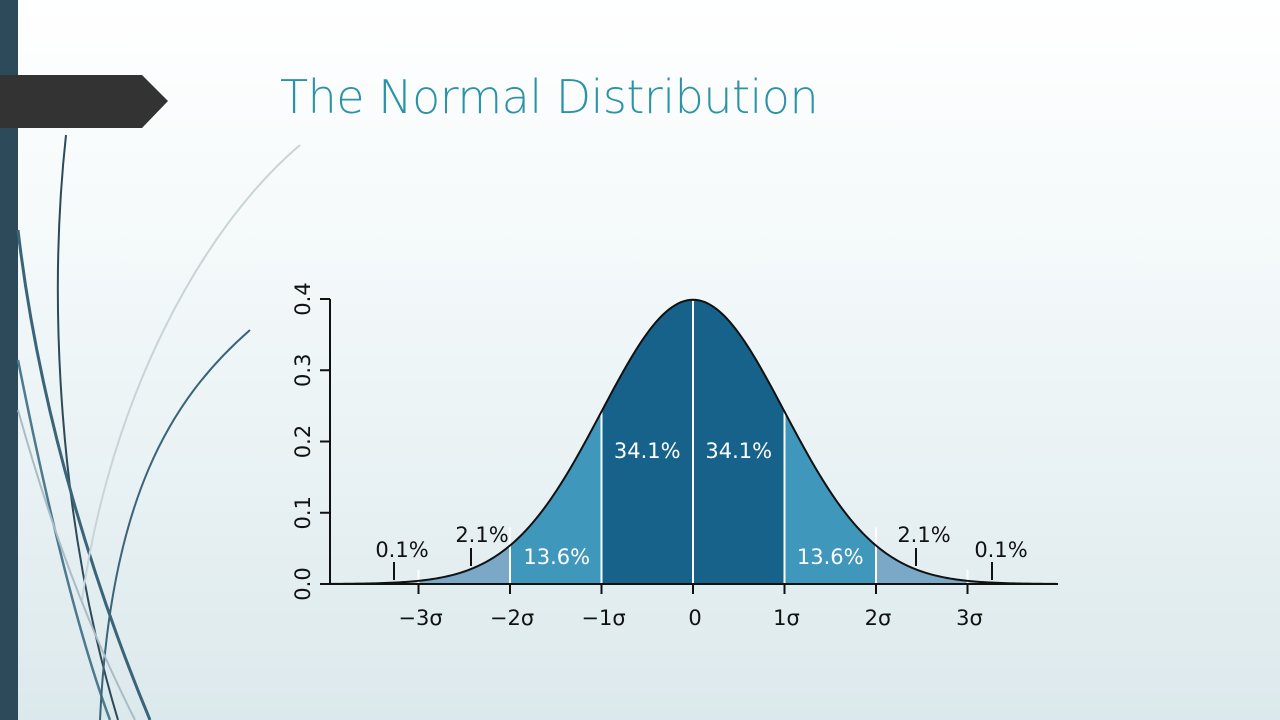 This screenshot has height=720, width=1280. I want to click on x-tick-label-4: 1σ, so click(786, 618).